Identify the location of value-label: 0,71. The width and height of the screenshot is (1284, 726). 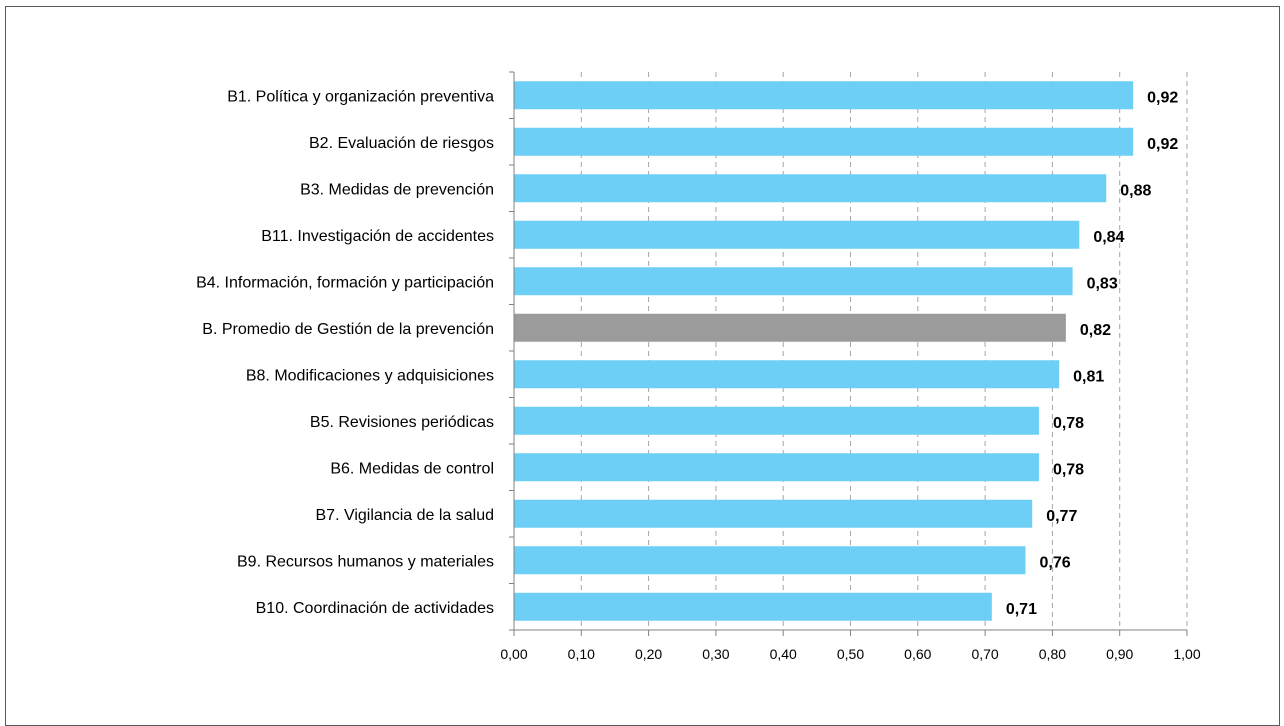
(1021, 609).